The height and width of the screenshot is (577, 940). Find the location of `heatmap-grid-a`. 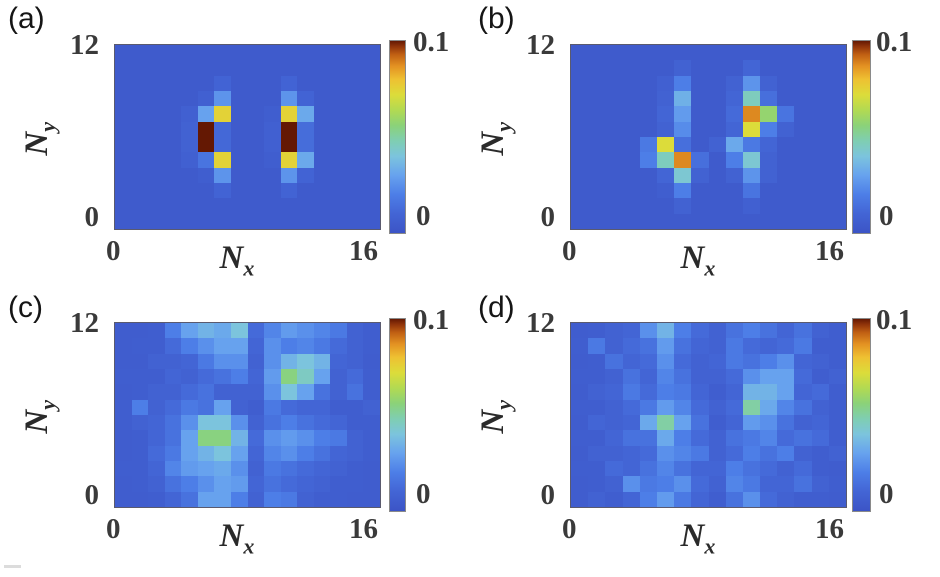

heatmap-grid-a is located at coordinates (247, 137).